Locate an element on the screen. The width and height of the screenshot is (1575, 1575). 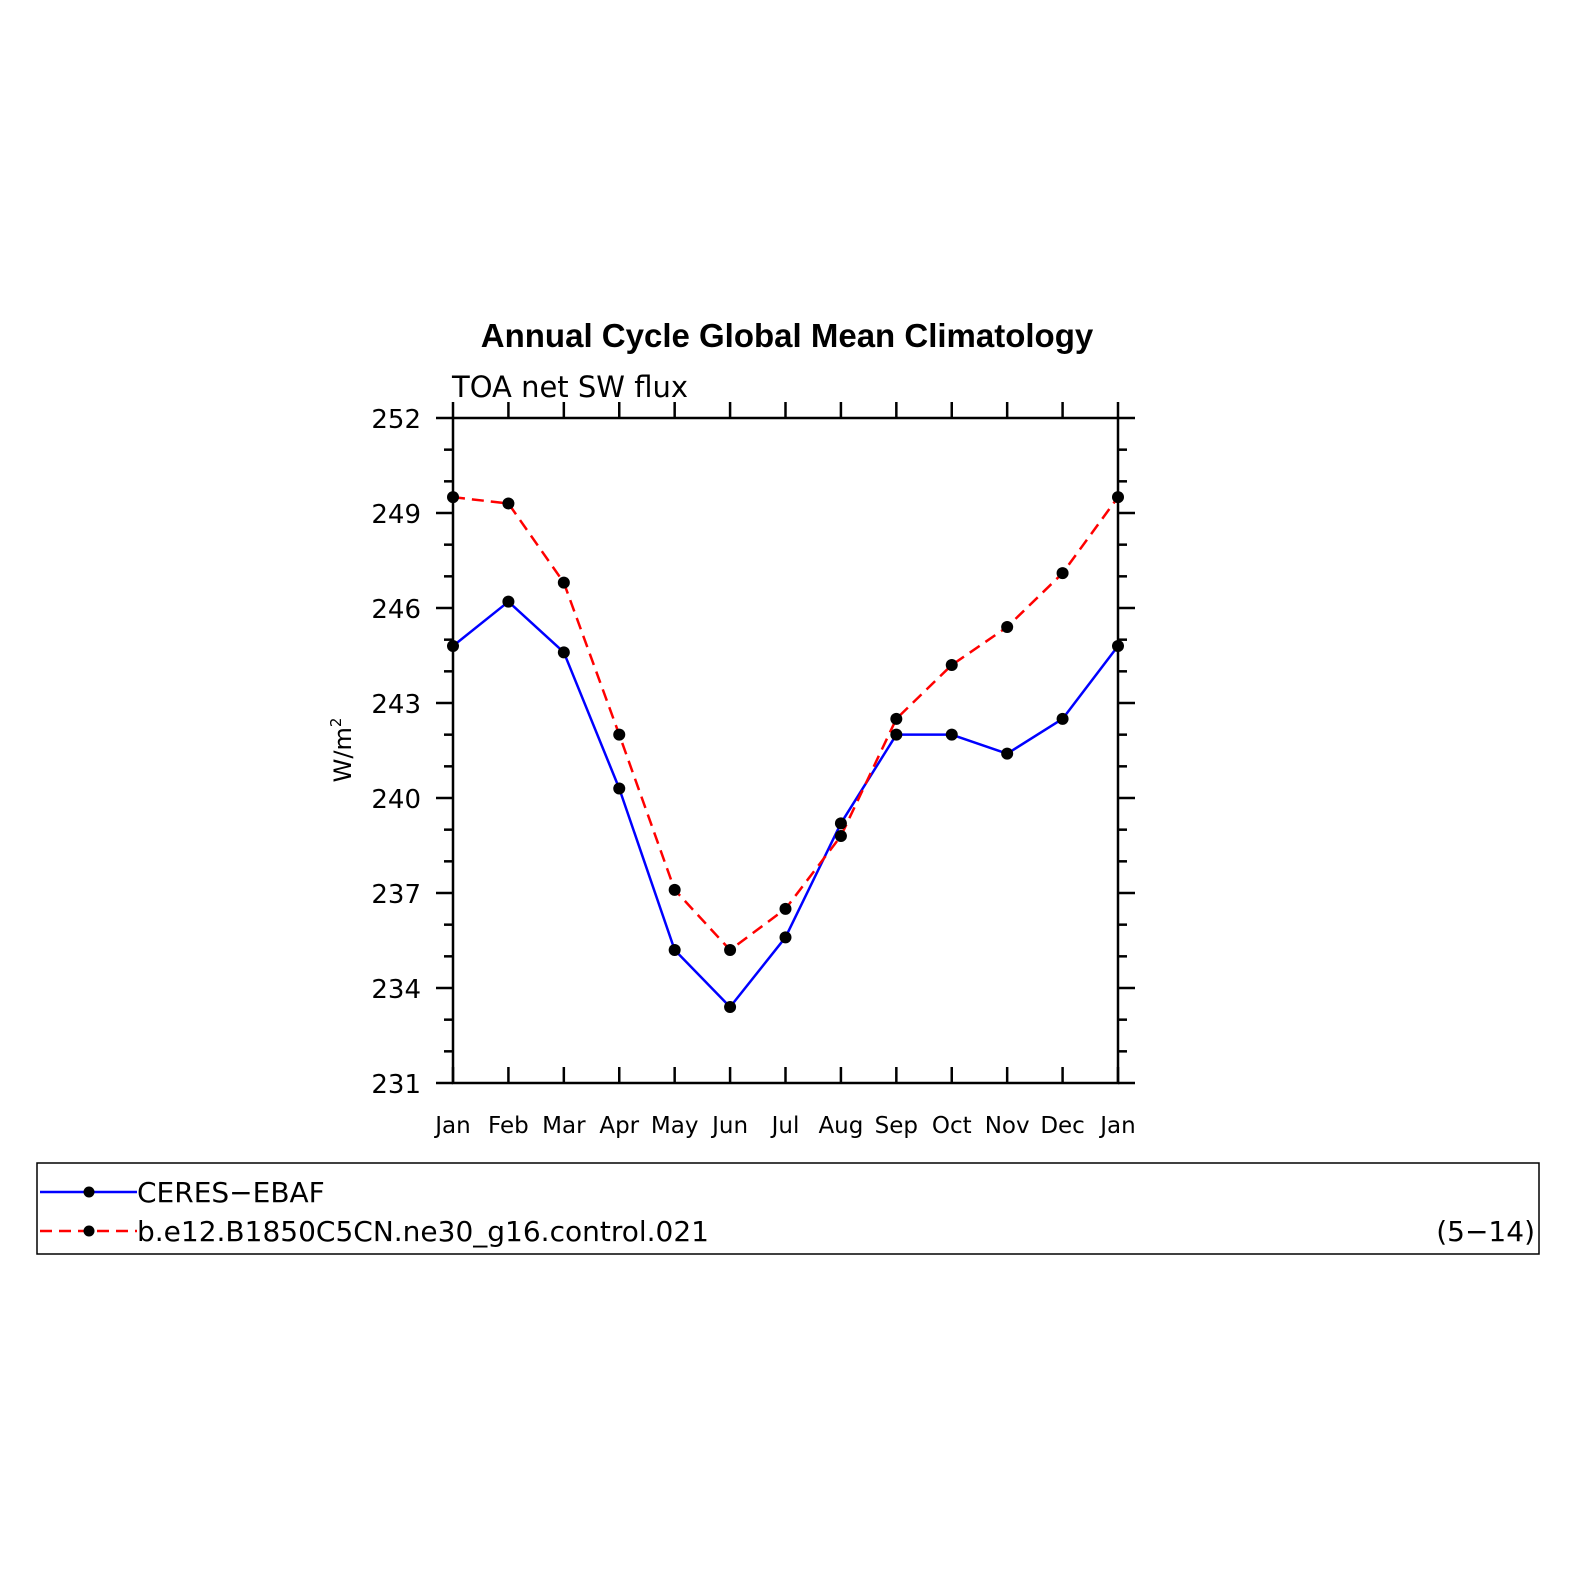
x-tick-label: Oct is located at coordinates (952, 1126).